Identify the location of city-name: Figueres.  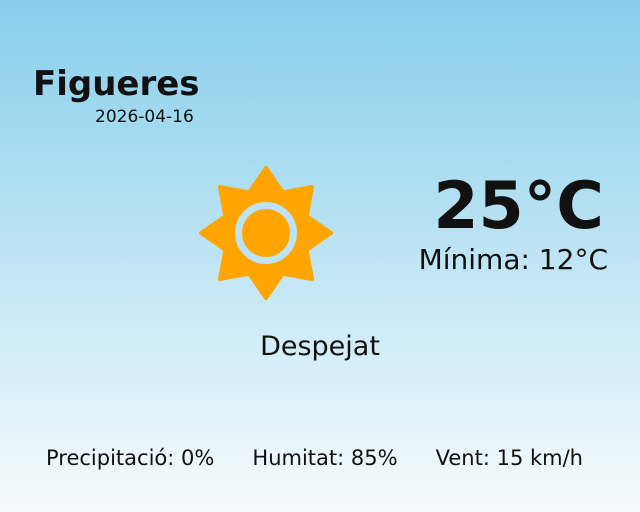
(116, 84).